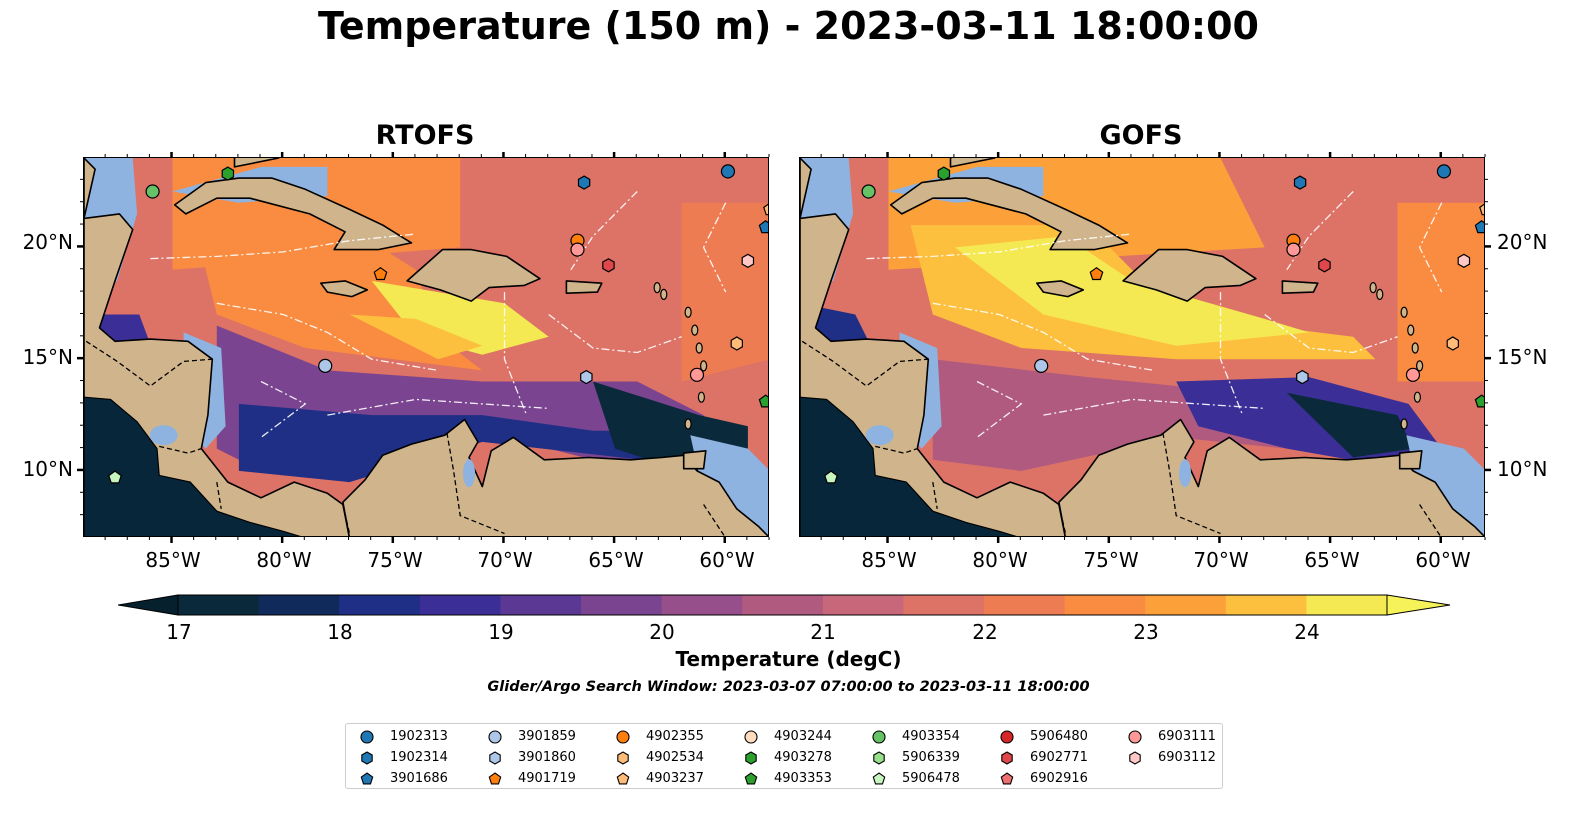  What do you see at coordinates (1187, 736) in the screenshot?
I see `legend-label: 6903111` at bounding box center [1187, 736].